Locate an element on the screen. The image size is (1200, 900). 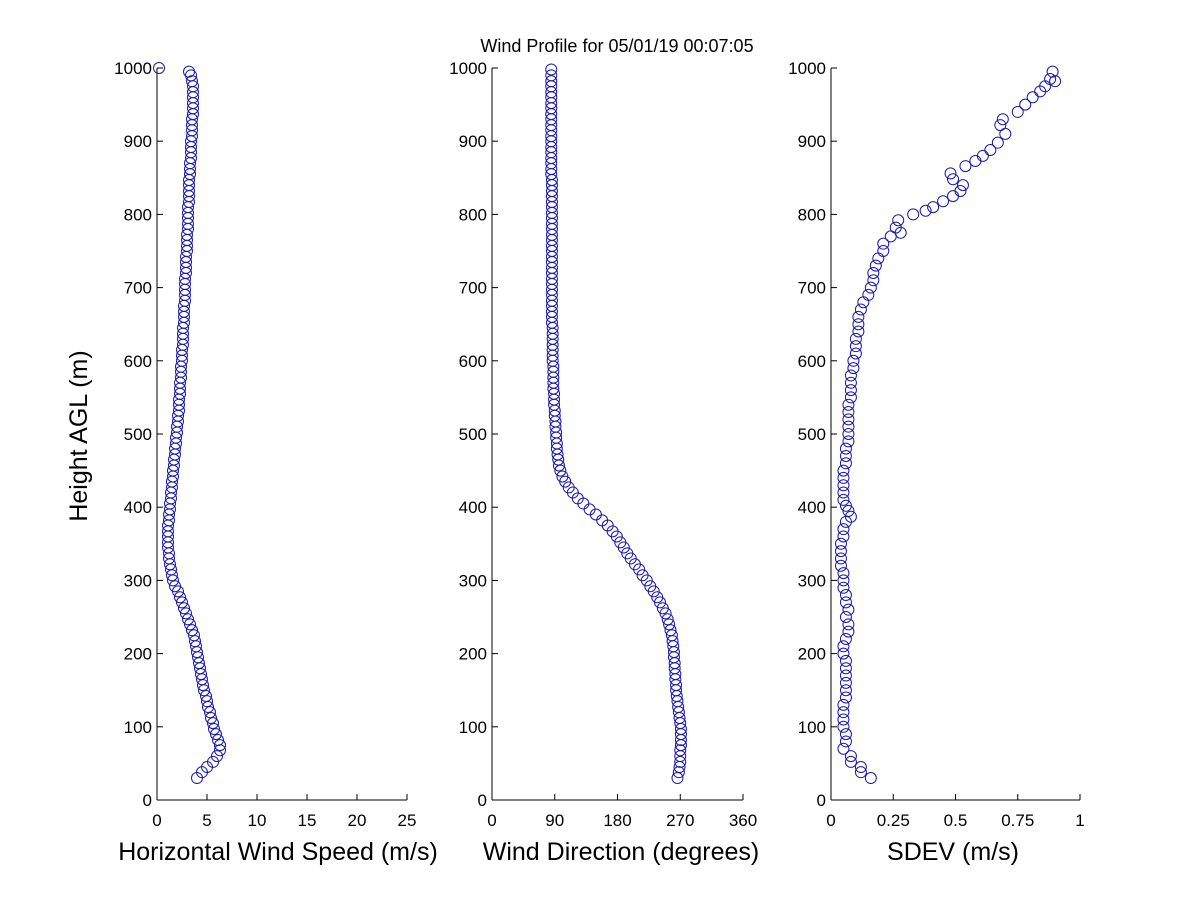
y-axis-label: Height AGL (m) is located at coordinates (79, 435).